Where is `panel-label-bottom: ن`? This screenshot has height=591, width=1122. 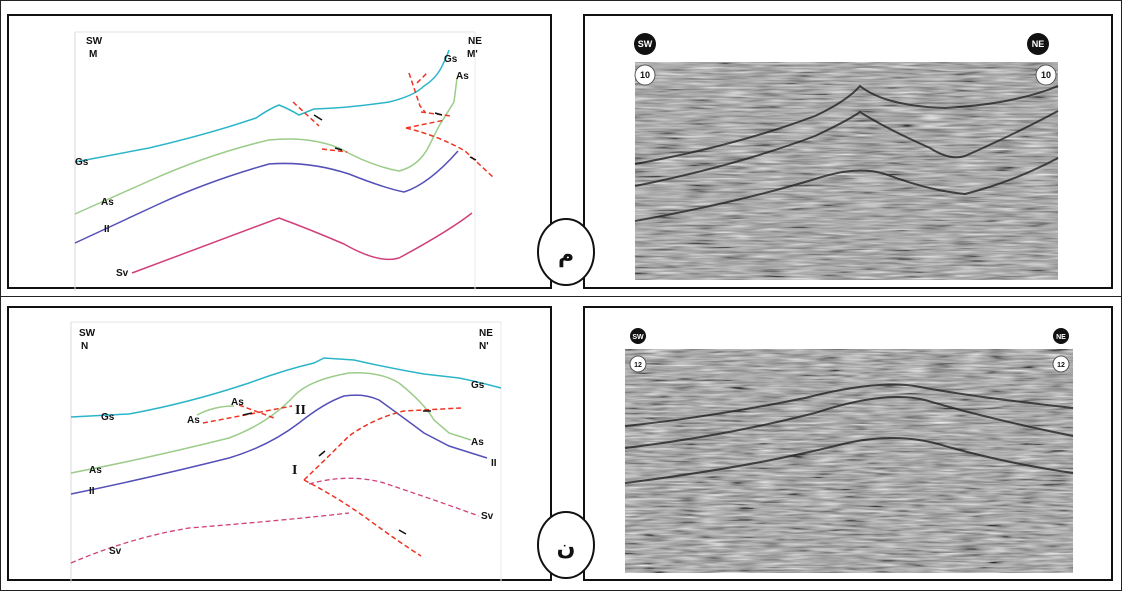
panel-label-bottom: ن is located at coordinates (566, 545).